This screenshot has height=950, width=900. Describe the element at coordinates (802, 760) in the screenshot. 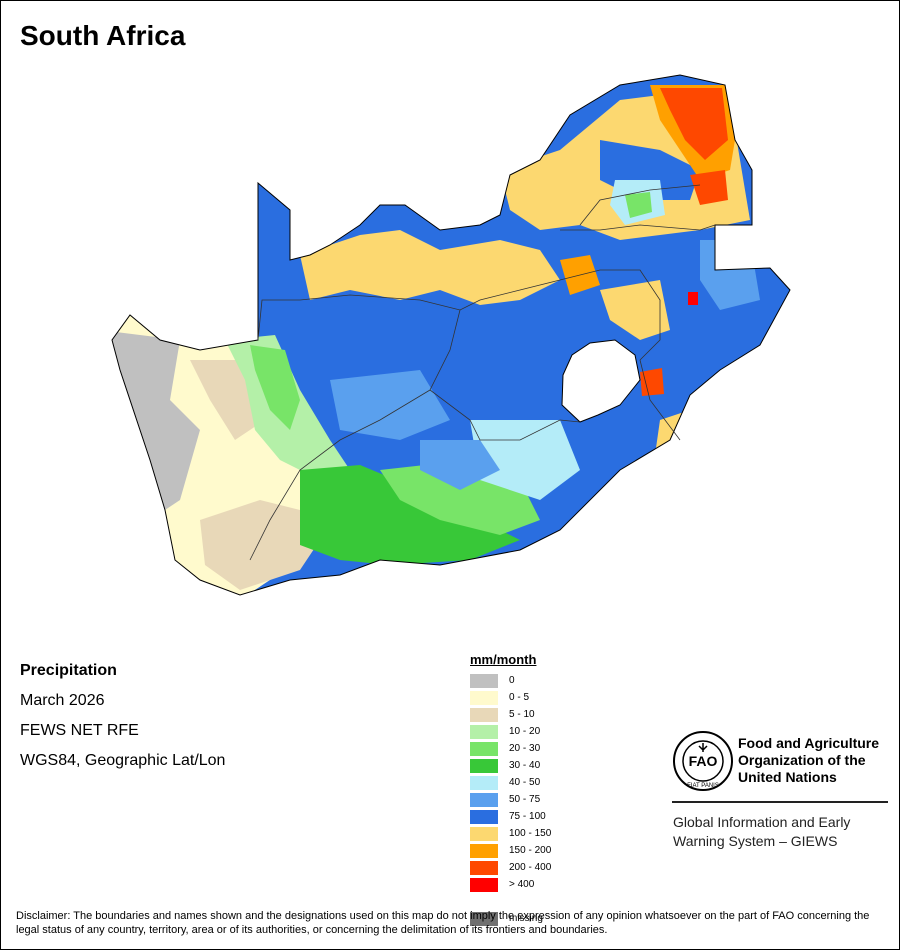

I see `org-line-2: Organization of the` at that location.